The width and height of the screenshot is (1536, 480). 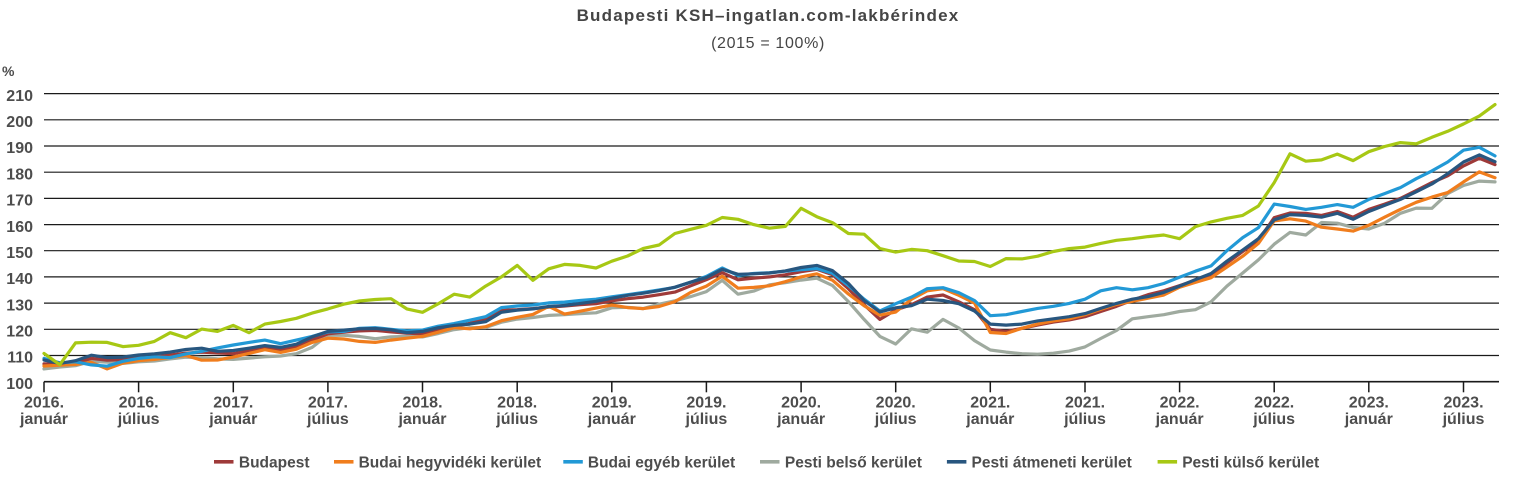 I want to click on svg-text: 140, so click(x=19, y=279).